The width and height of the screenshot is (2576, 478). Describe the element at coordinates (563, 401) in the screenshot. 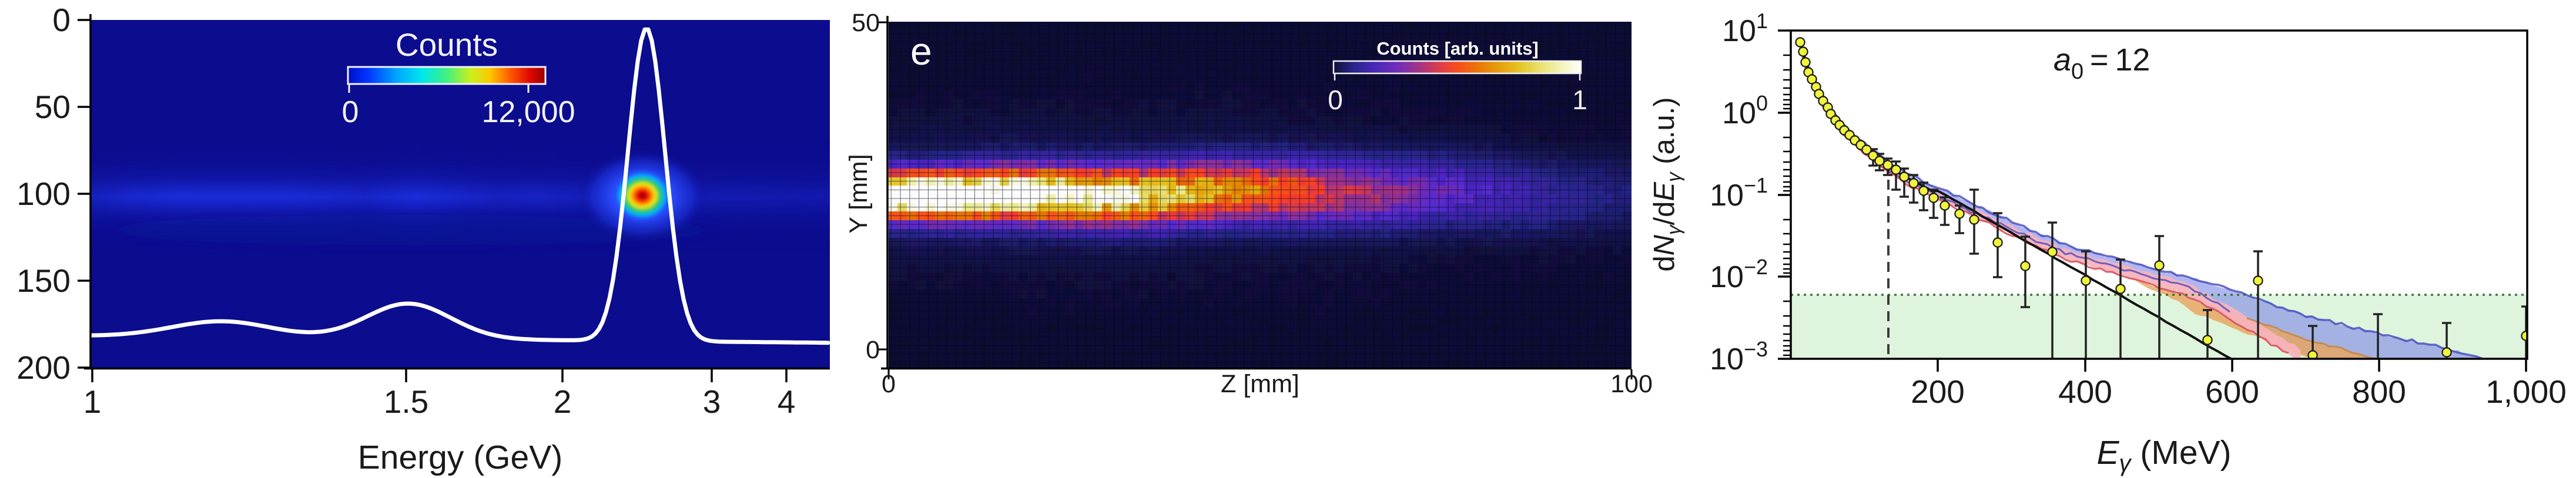

I see `svg-text: 2` at that location.